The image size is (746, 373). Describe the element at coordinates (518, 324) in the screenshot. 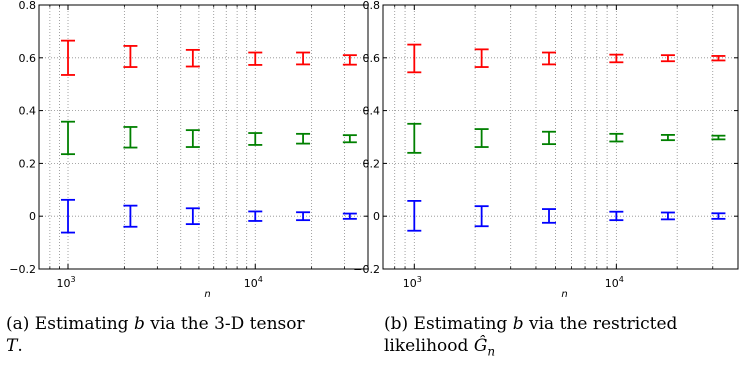

I see `caption-b-var: b` at that location.